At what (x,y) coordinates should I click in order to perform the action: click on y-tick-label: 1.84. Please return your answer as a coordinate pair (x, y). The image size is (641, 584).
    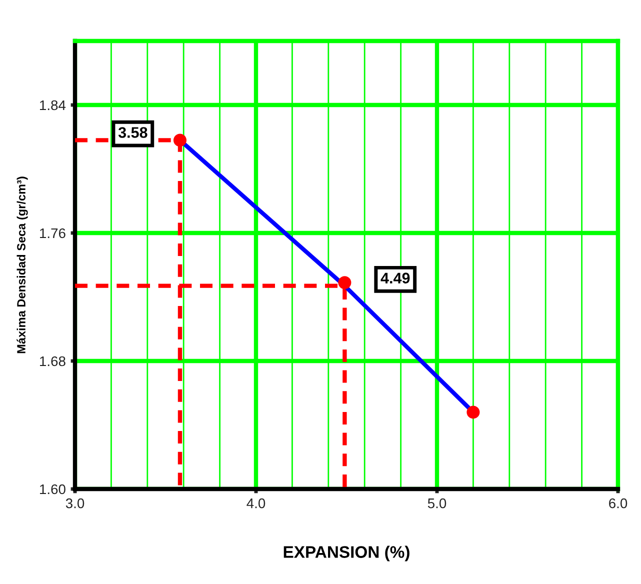
    Looking at the image, I should click on (53, 105).